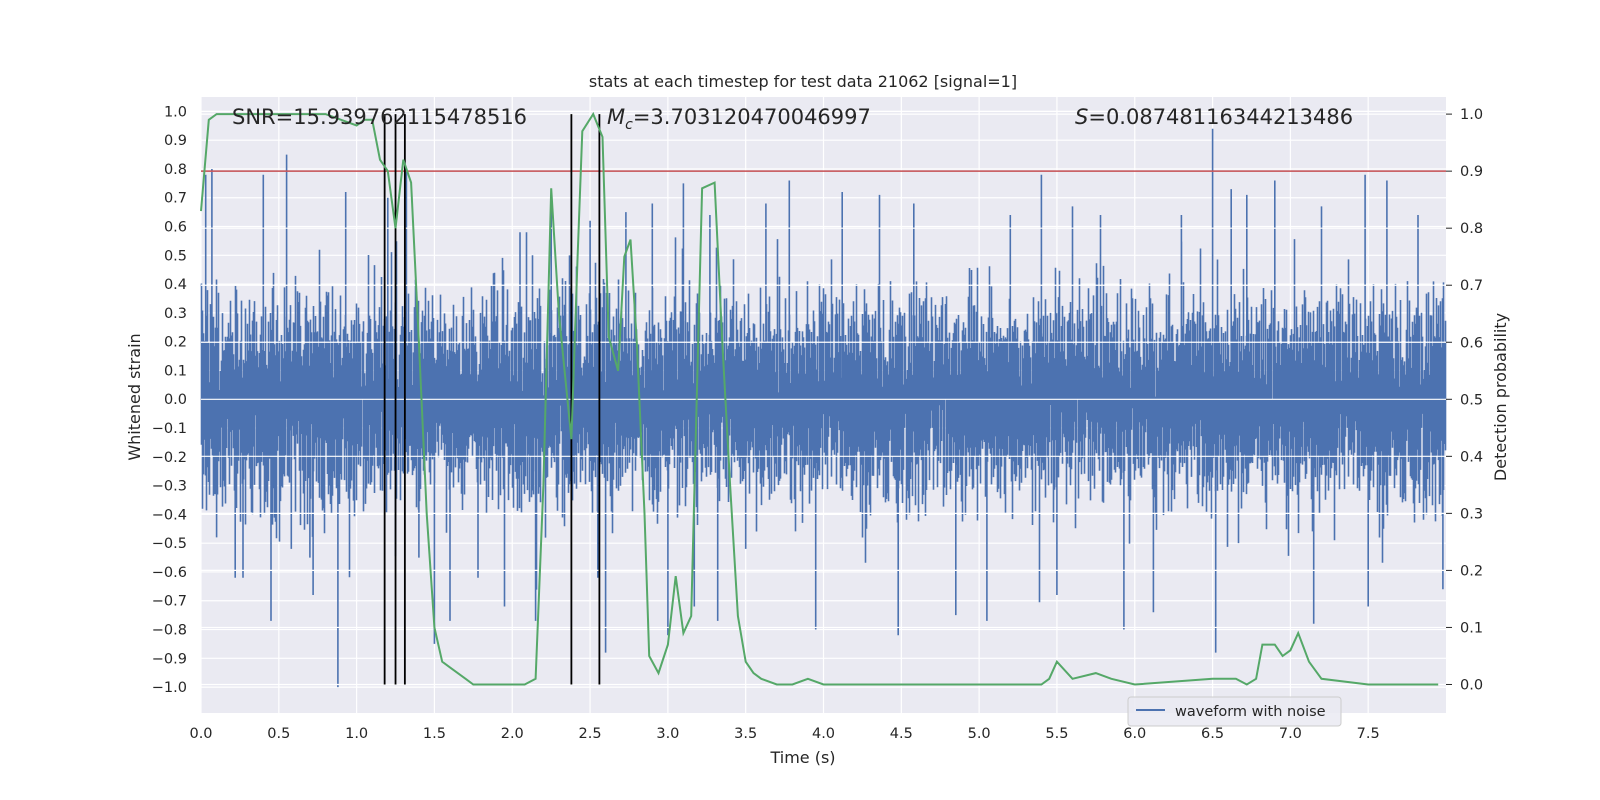 The height and width of the screenshot is (800, 1600). Describe the element at coordinates (979, 734) in the screenshot. I see `x-tick-label: 5.0` at that location.